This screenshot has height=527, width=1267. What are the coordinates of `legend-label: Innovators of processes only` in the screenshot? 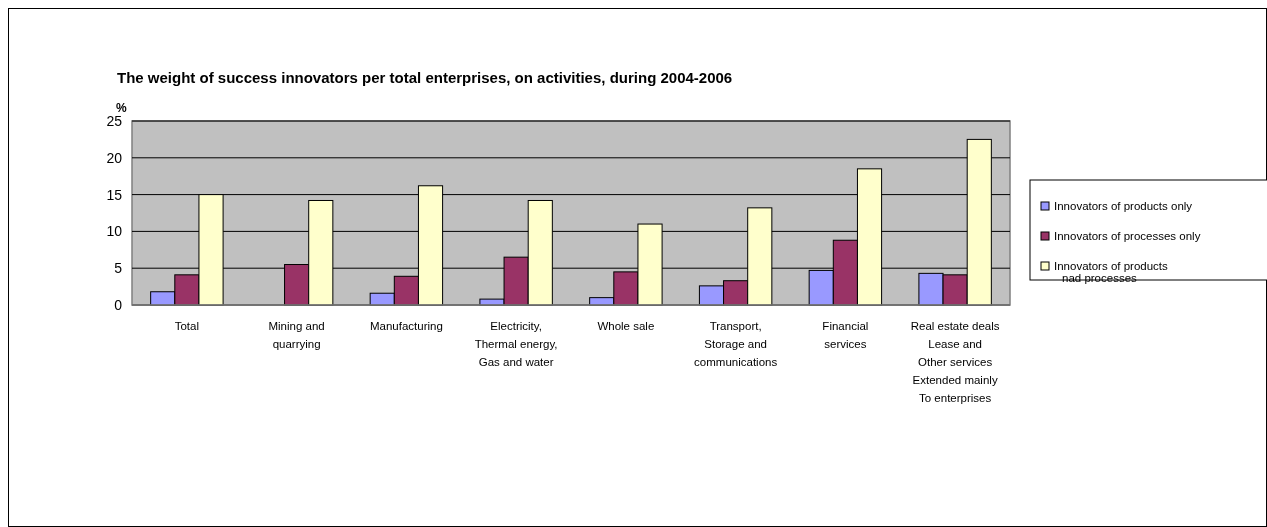 It's located at (1127, 236).